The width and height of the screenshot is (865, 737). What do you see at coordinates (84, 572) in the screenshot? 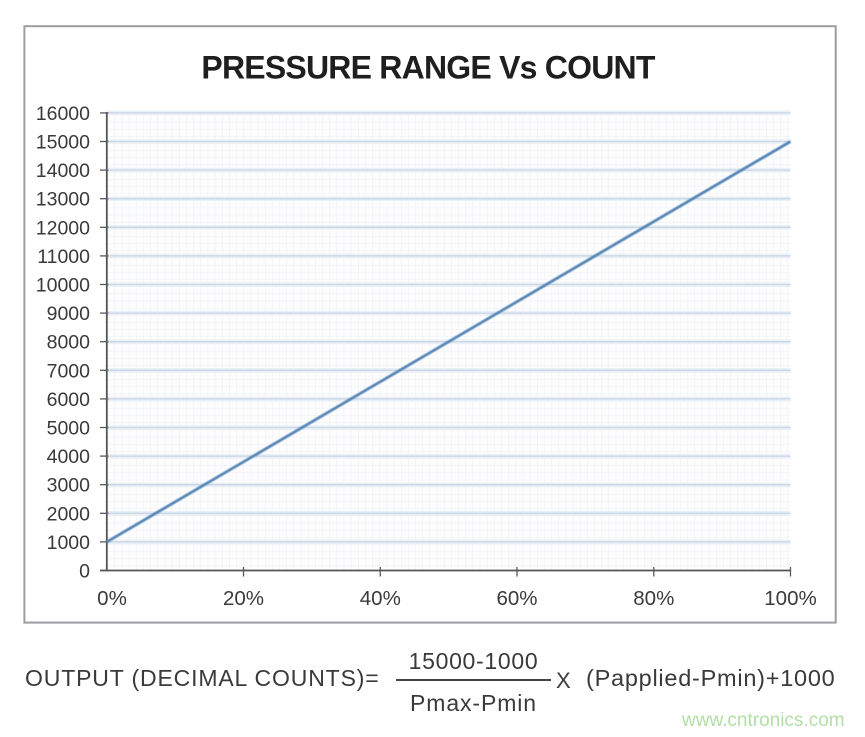
I see `svg-text: 0` at bounding box center [84, 572].